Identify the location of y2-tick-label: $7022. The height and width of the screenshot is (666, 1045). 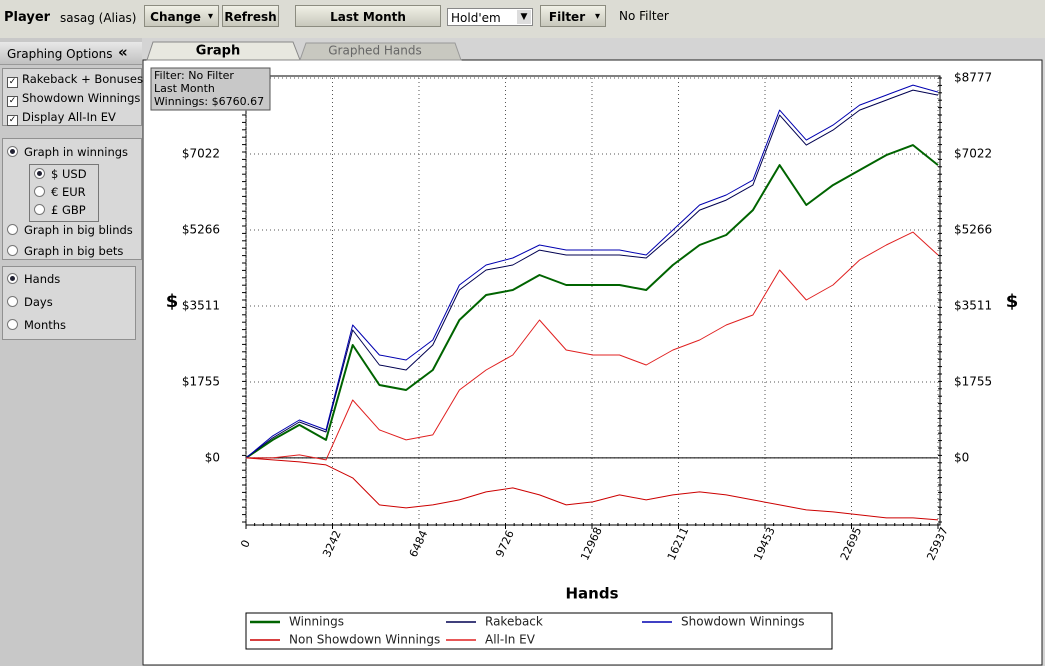
(973, 153).